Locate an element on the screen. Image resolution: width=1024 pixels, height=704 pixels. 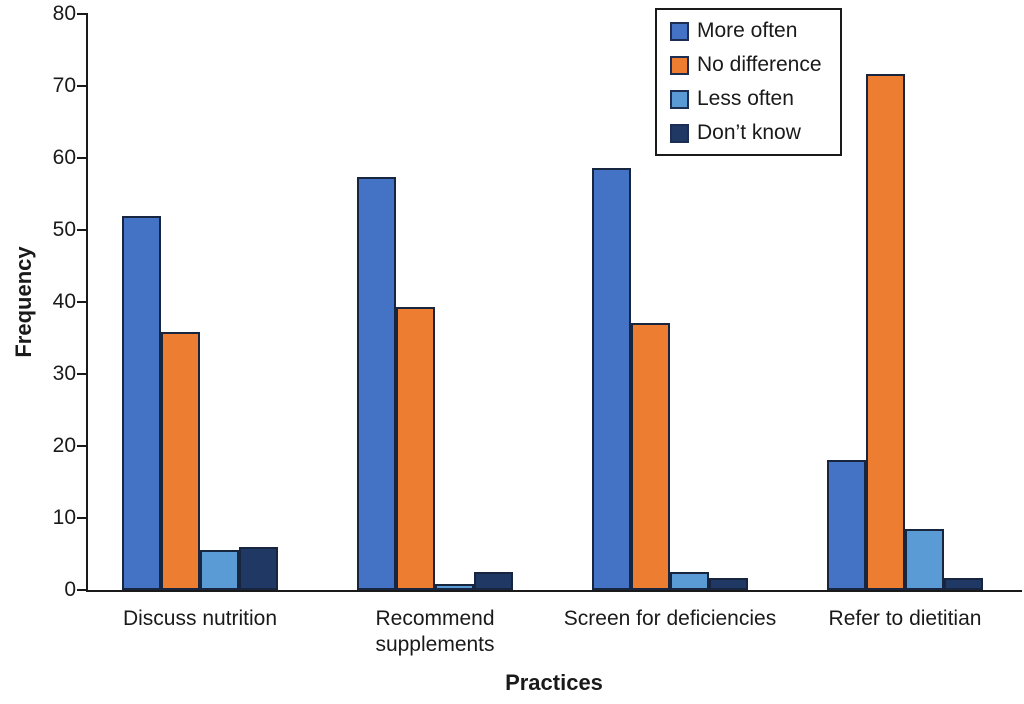
x-category-label: Discuss nutrition is located at coordinates (200, 618).